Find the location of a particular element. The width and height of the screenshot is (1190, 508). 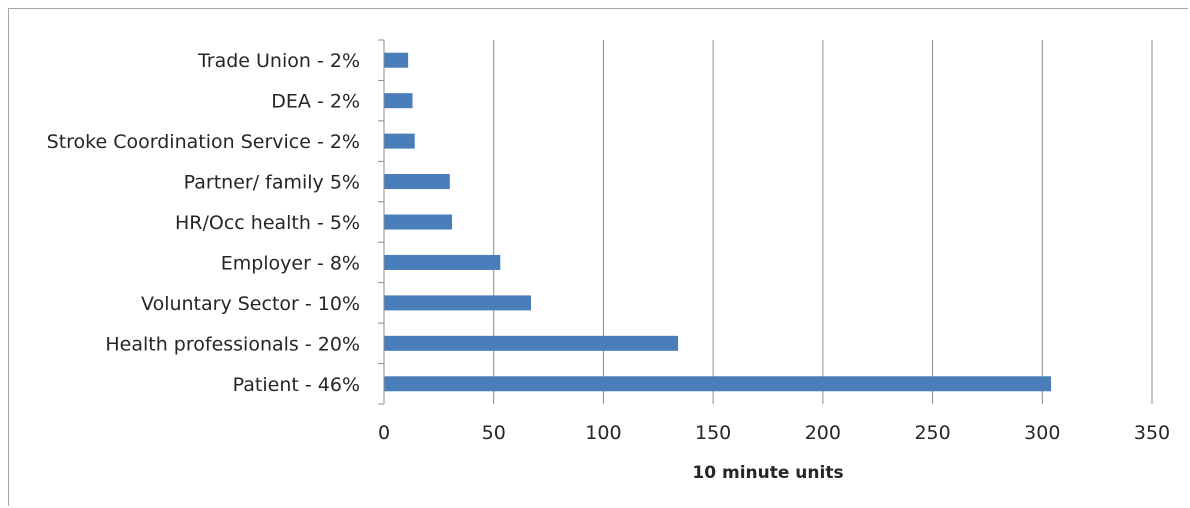

category-label-3: Partner/ family 5% is located at coordinates (272, 183).